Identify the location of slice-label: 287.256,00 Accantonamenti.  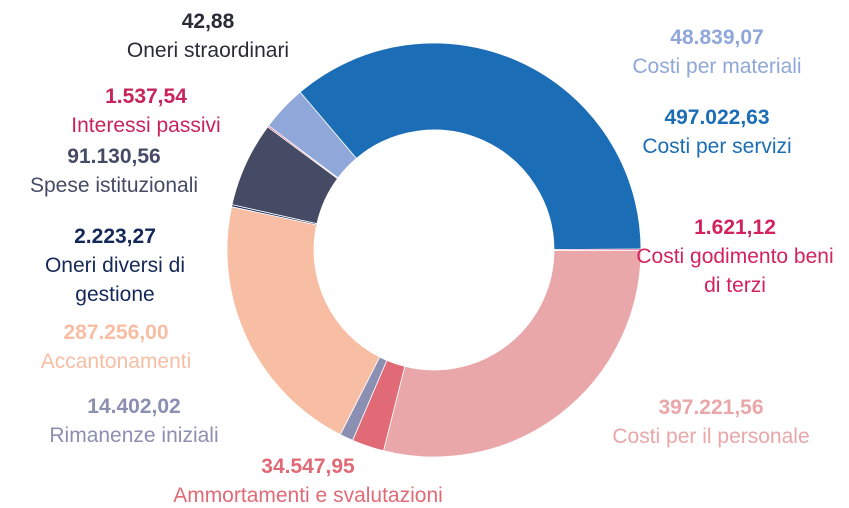
(118, 347).